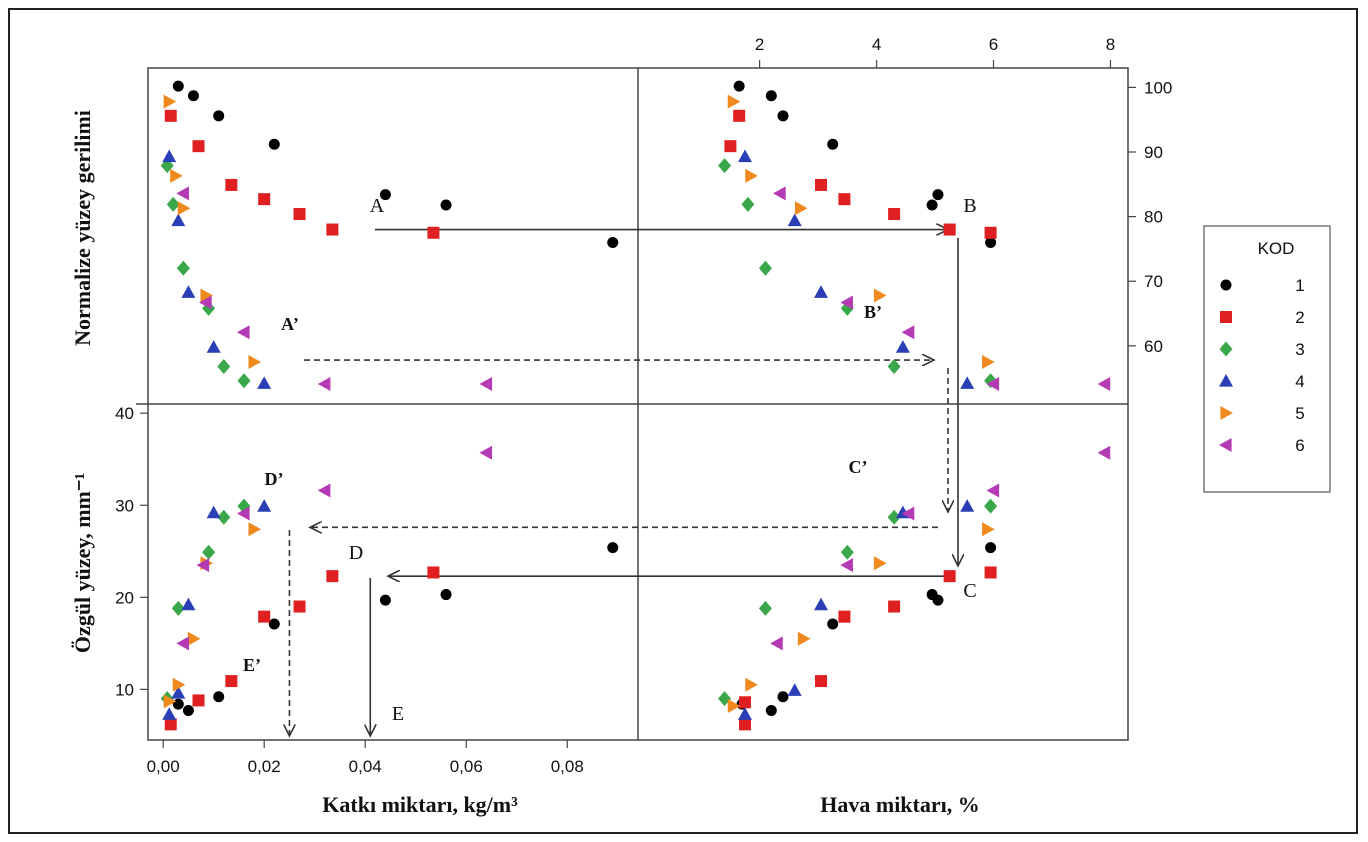  I want to click on x-tick-label-katki: 0,08, so click(567, 766).